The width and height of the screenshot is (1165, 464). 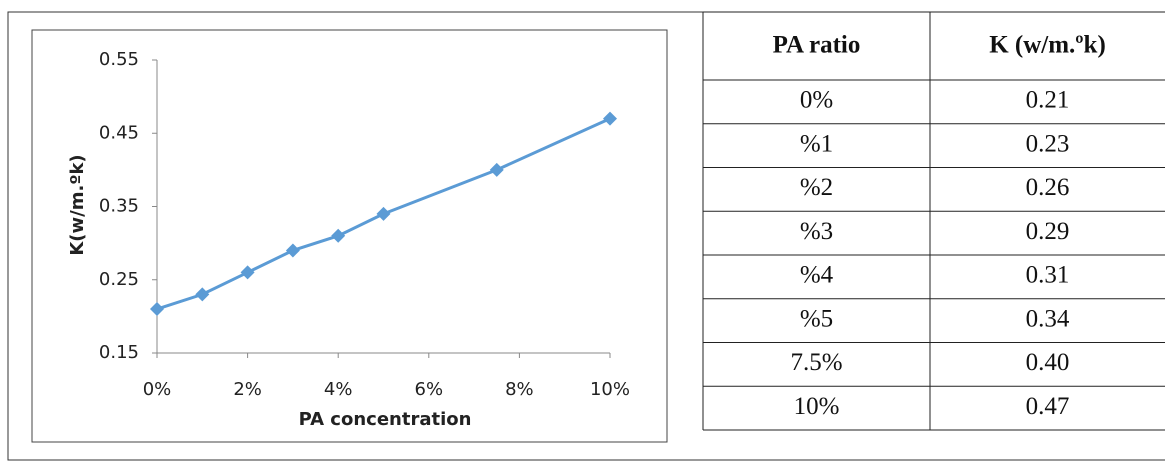 I want to click on table-cell: 10%, so click(x=817, y=406).